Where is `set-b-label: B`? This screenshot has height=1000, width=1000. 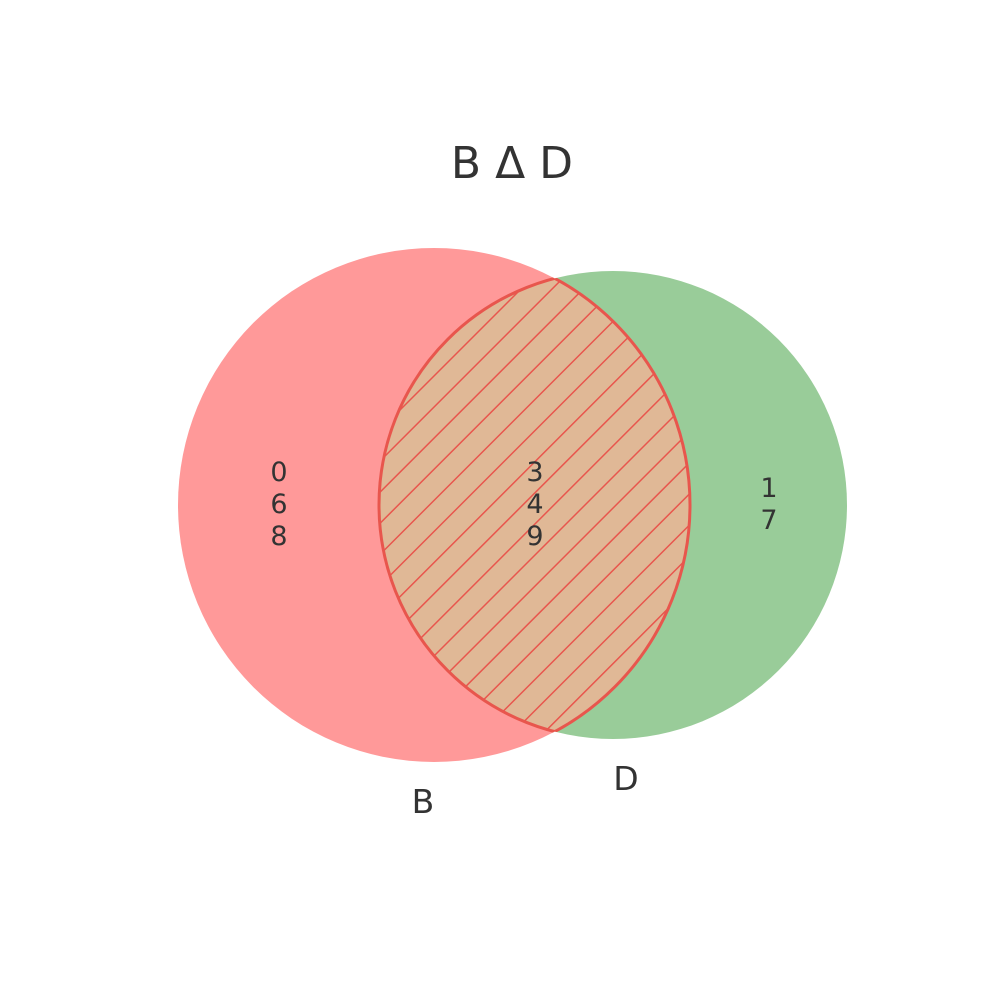
set-b-label: B is located at coordinates (423, 801).